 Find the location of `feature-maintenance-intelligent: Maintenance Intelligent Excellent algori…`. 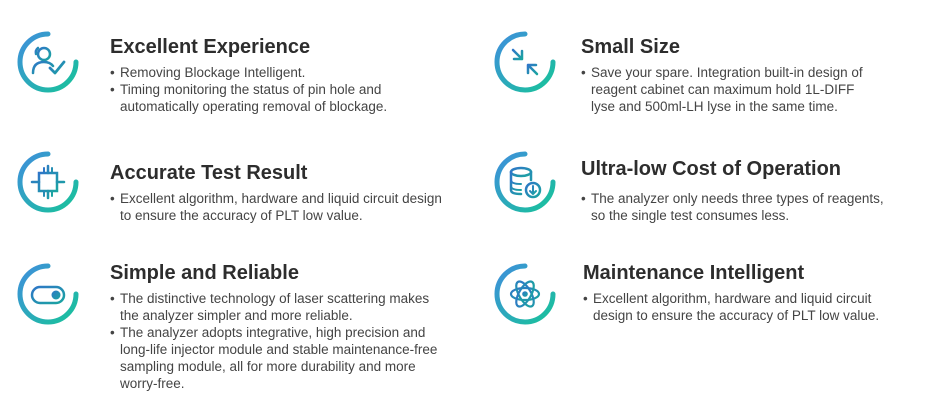

feature-maintenance-intelligent: Maintenance Intelligent Excellent algori… is located at coordinates (703, 307).